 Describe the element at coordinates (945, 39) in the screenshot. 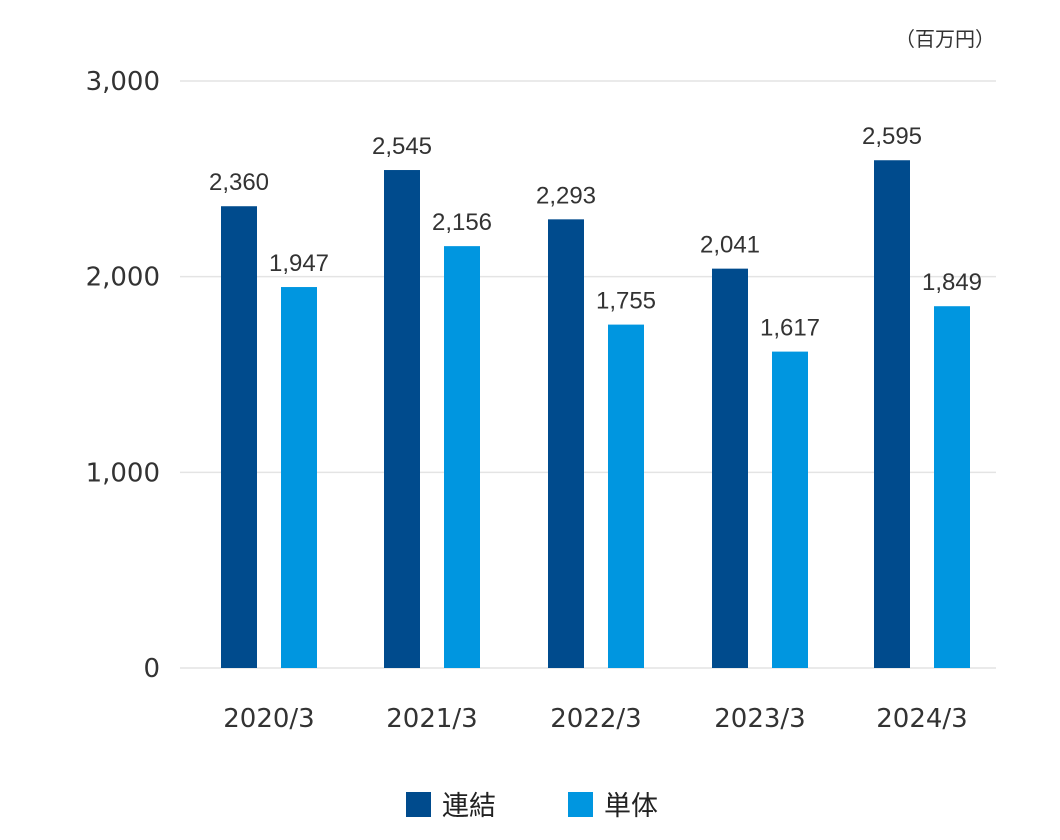

I see `unit-label: （百万円）` at that location.